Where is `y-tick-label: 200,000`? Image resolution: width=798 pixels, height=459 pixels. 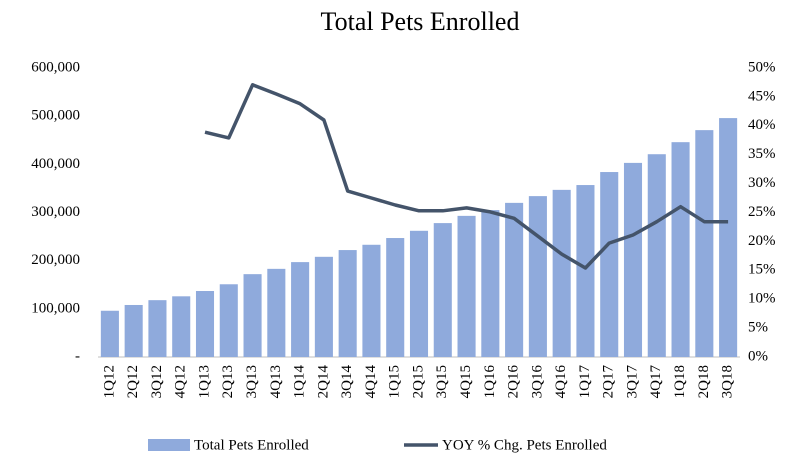
y-tick-label: 200,000 is located at coordinates (55, 260).